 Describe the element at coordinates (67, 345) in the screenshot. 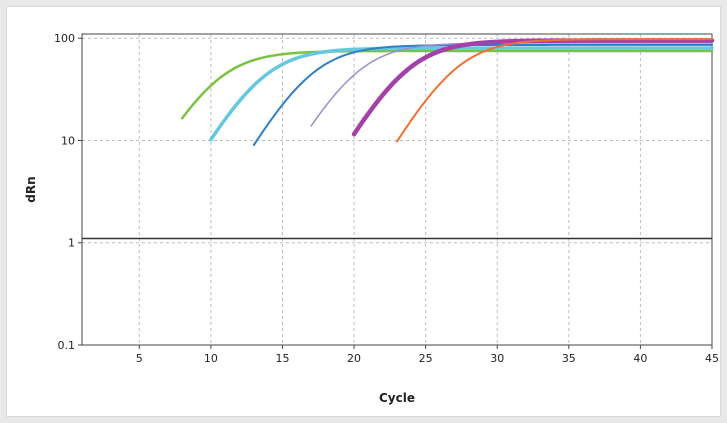

I see `y-tick-label: 0.1` at that location.